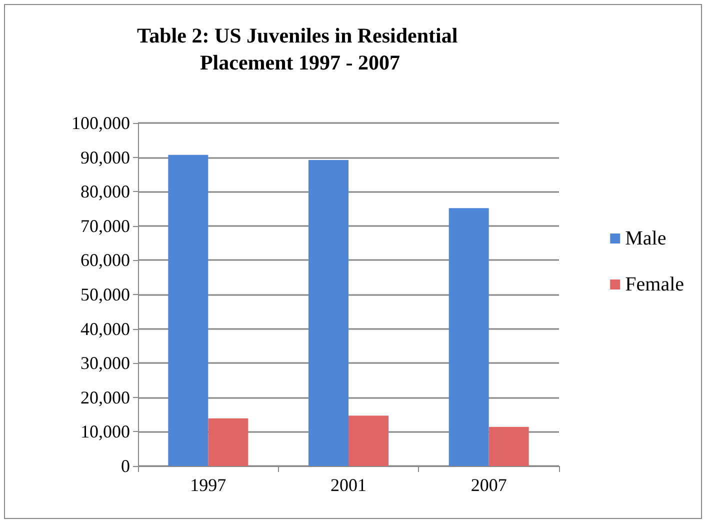 Image resolution: width=708 pixels, height=525 pixels. What do you see at coordinates (105, 432) in the screenshot?
I see `y-tick-label: 10,000` at bounding box center [105, 432].